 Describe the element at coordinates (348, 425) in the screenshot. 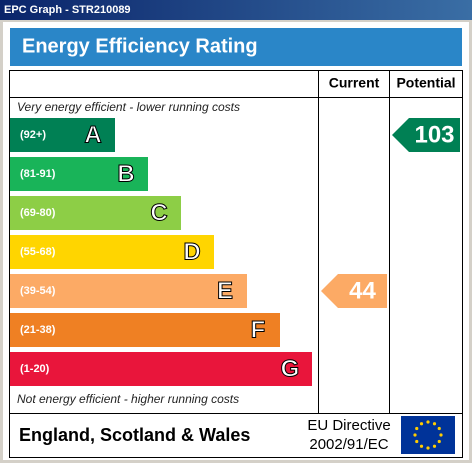

I see `directive: EU Directive` at that location.